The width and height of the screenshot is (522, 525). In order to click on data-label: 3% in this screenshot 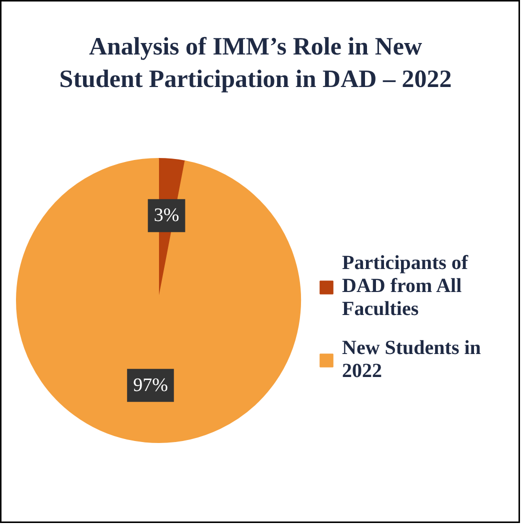, I will do `click(167, 215)`.